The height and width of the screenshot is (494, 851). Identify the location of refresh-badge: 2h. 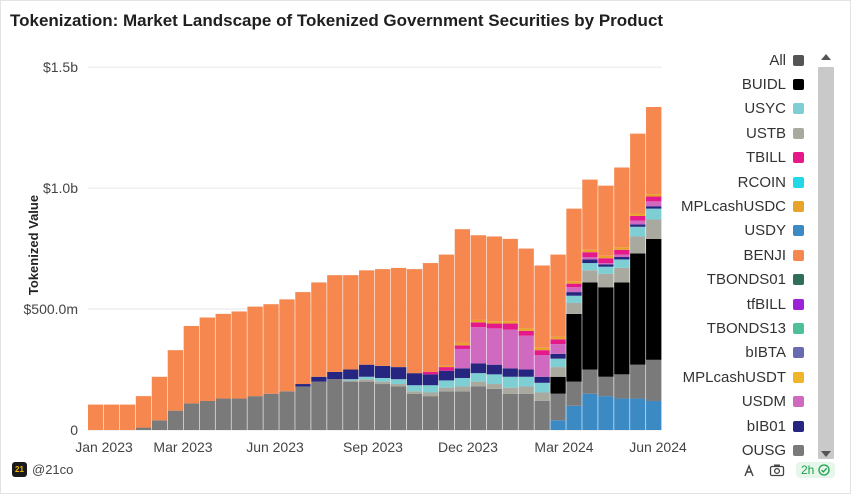
(816, 470).